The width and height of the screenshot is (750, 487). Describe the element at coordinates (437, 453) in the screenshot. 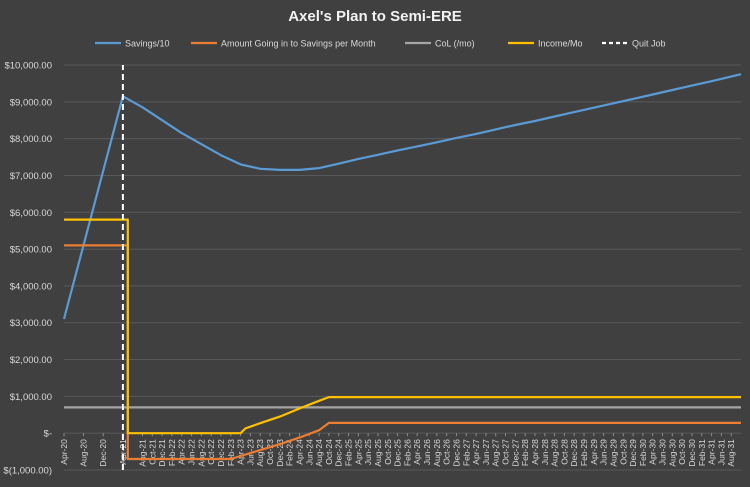

I see `x-tick-label: Aug-26` at that location.